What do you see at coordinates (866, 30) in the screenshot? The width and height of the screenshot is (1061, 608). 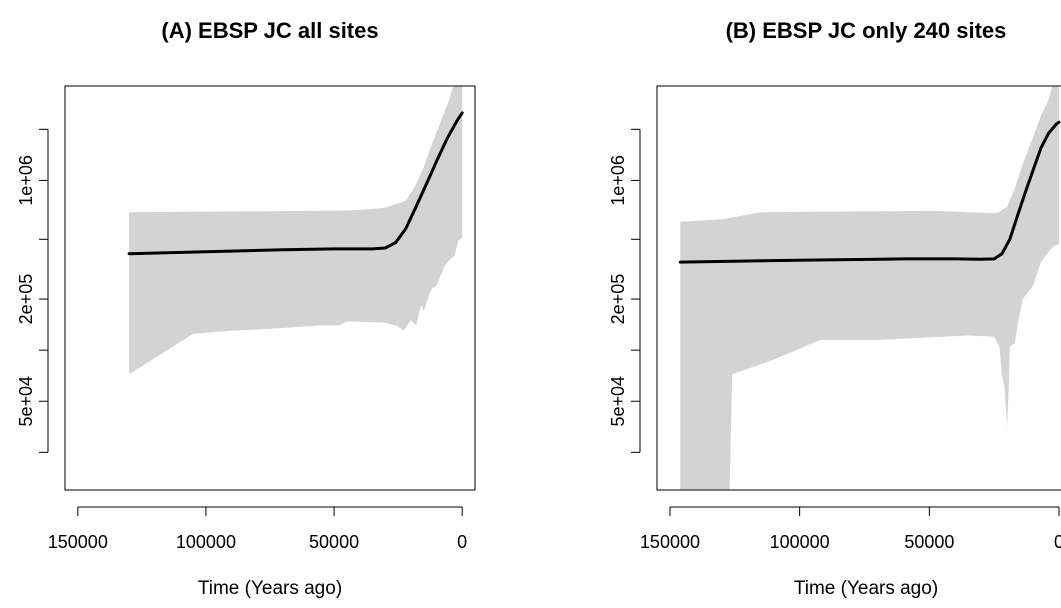 I see `chart-title: (B) EBSP JC only 240 sites` at bounding box center [866, 30].